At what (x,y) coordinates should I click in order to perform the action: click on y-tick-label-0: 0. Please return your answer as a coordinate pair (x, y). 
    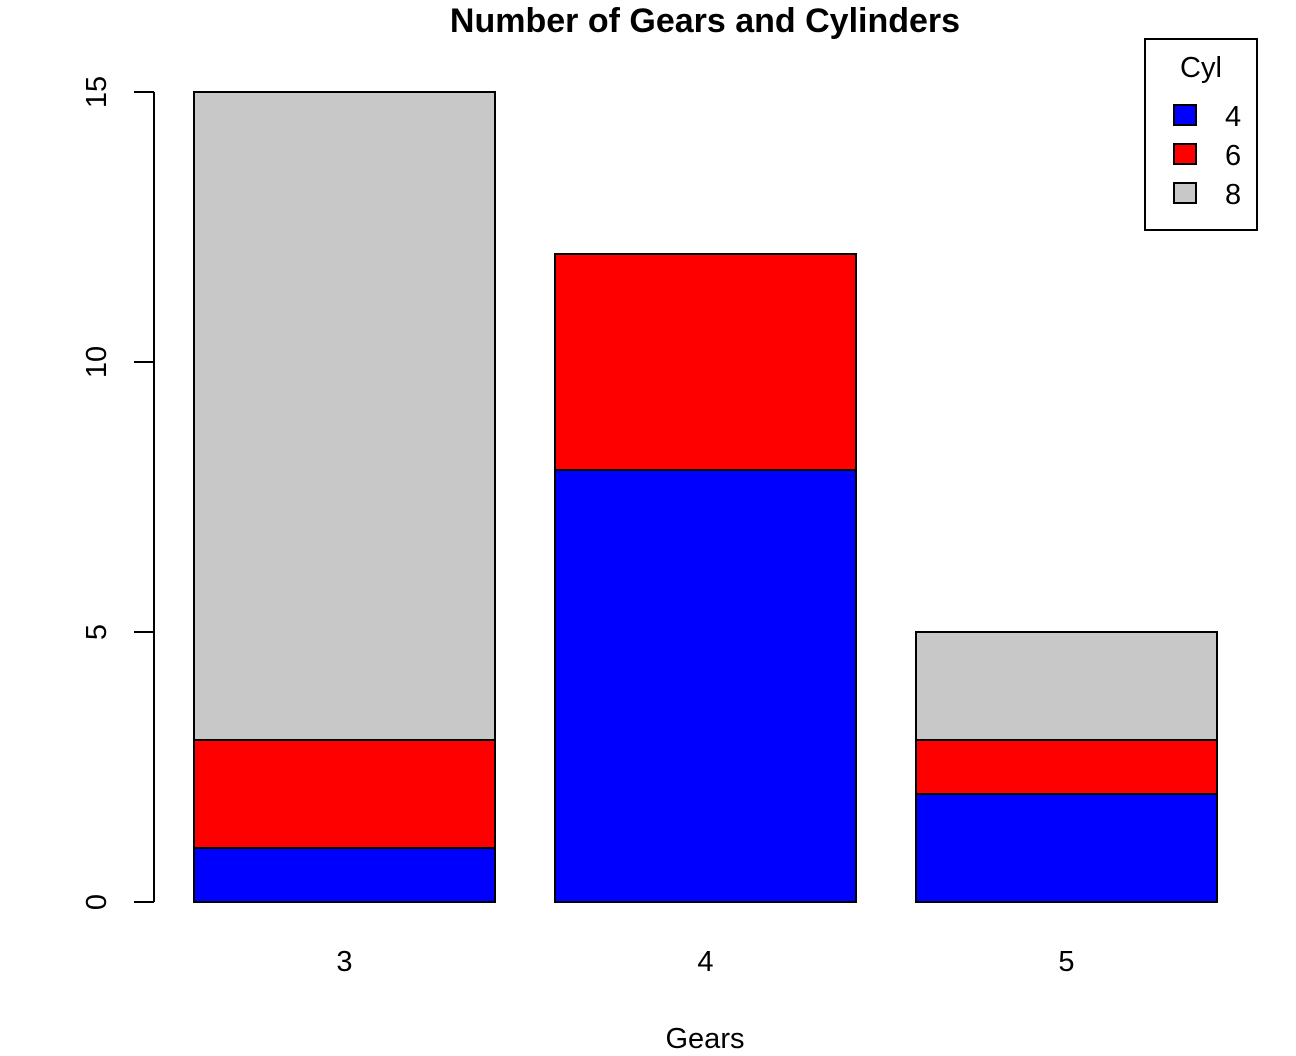
    Looking at the image, I should click on (97, 902).